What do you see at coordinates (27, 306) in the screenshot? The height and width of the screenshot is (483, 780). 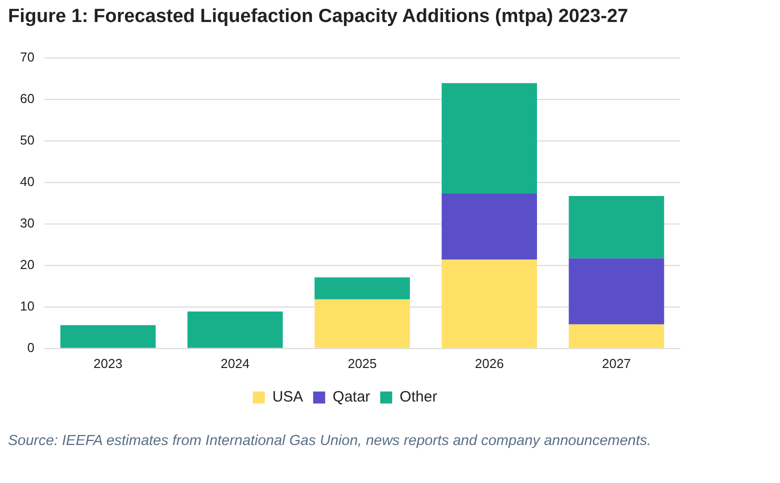 I see `y-tick-label: 10` at bounding box center [27, 306].